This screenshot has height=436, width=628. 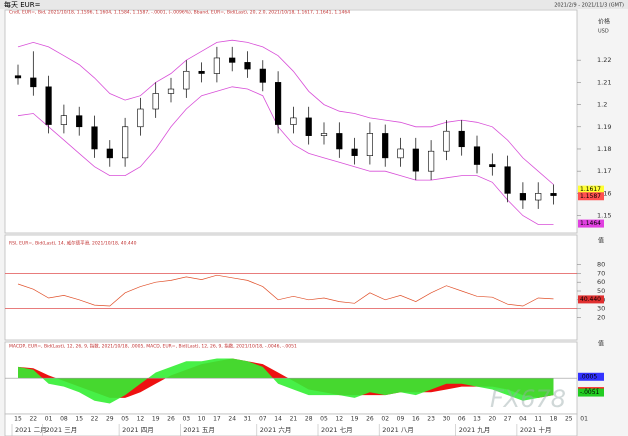 What do you see at coordinates (416, 419) in the screenshot?
I see `x-tick-label: 16` at bounding box center [416, 419].